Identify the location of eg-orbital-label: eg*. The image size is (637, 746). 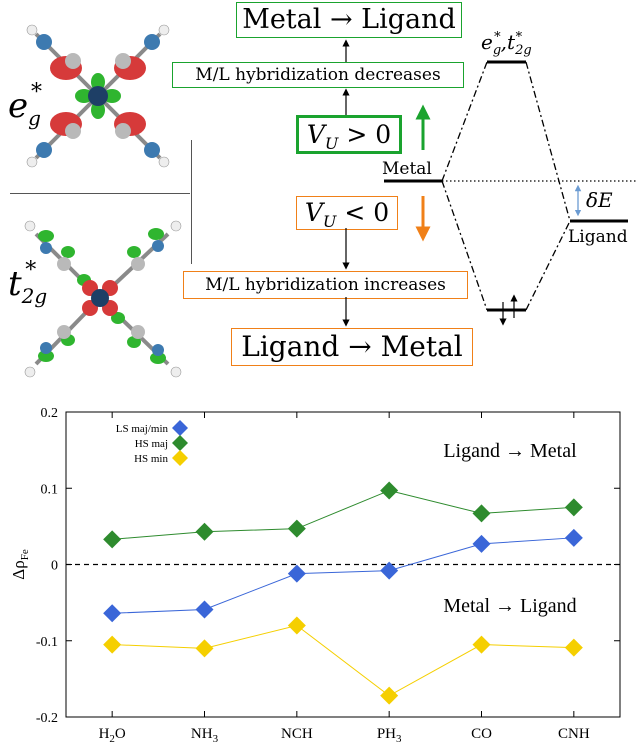
(25, 105).